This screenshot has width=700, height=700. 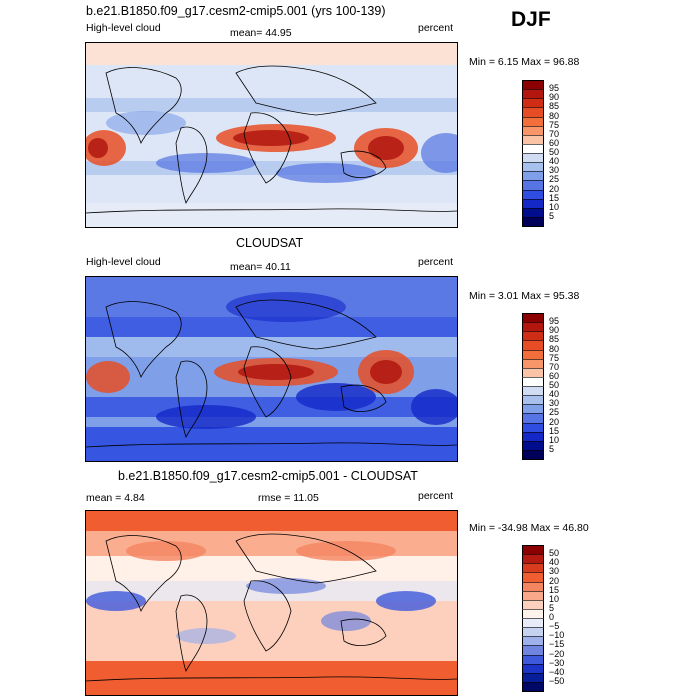 What do you see at coordinates (557, 635) in the screenshot?
I see `colorbar-tick-label: −10` at bounding box center [557, 635].